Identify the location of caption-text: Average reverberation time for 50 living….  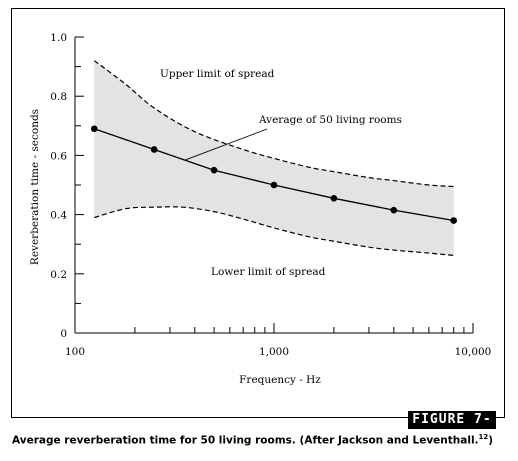
(245, 440).